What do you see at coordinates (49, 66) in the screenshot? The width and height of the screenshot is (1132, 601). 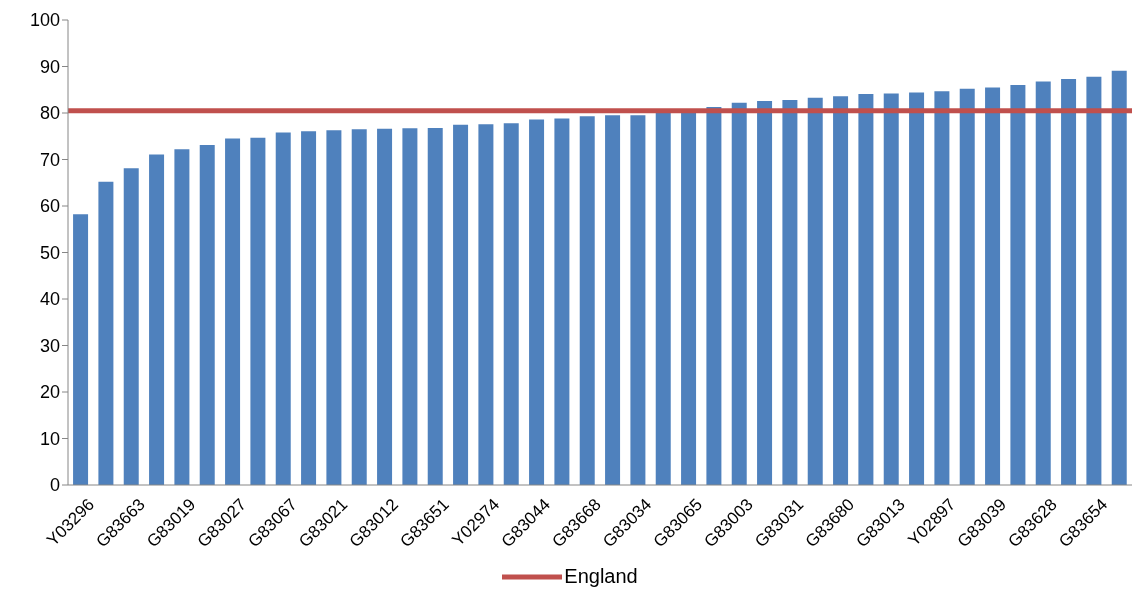 I see `y-tick-label: 90` at bounding box center [49, 66].